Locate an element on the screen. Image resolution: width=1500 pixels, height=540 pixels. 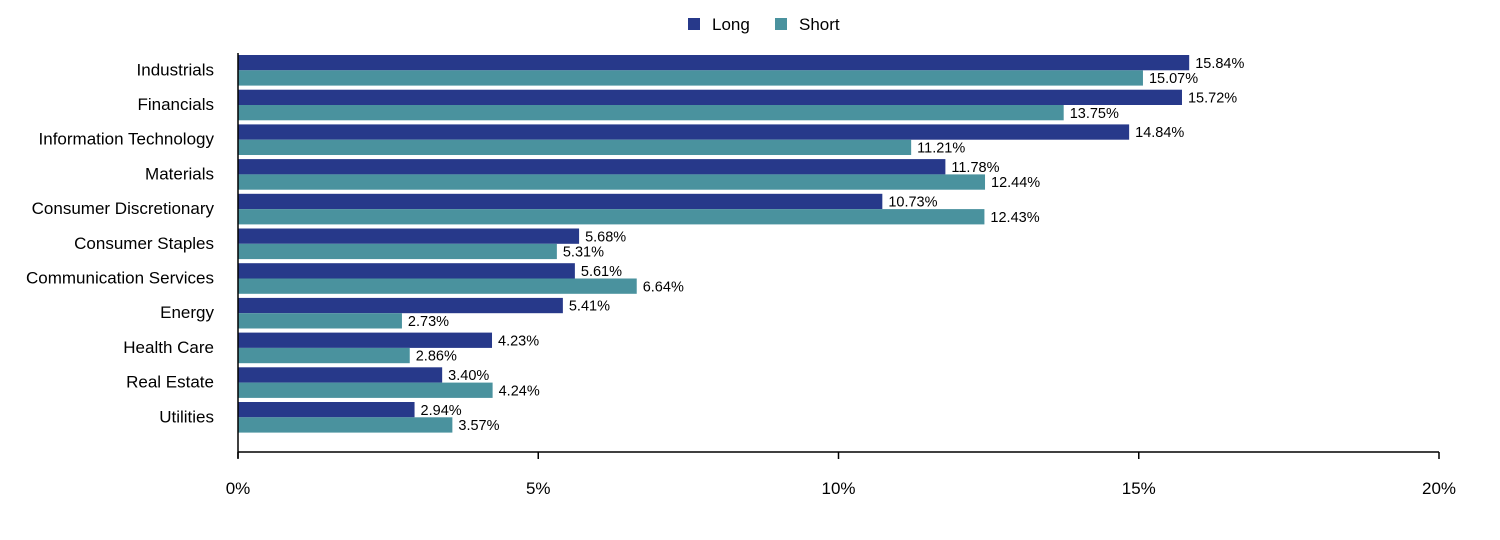
bar-group-financials: Financials 15.72% 13.75% is located at coordinates (687, 105).